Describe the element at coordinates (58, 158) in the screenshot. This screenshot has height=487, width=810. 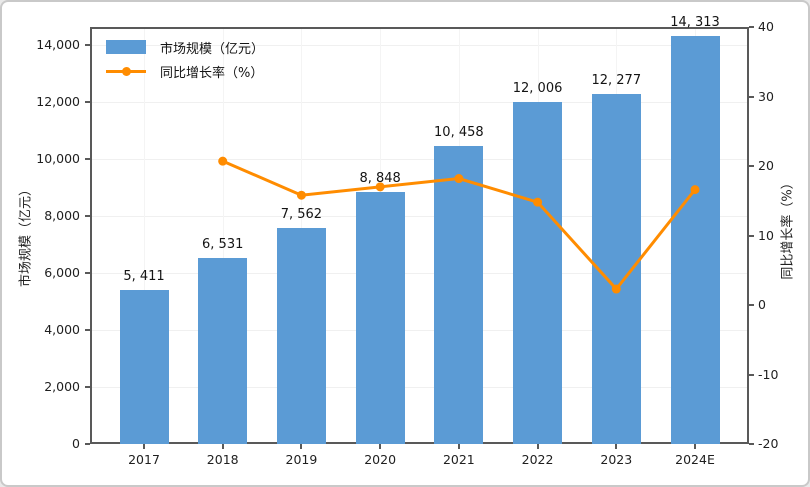
I see `left-axis-tick-label: 10,000` at that location.